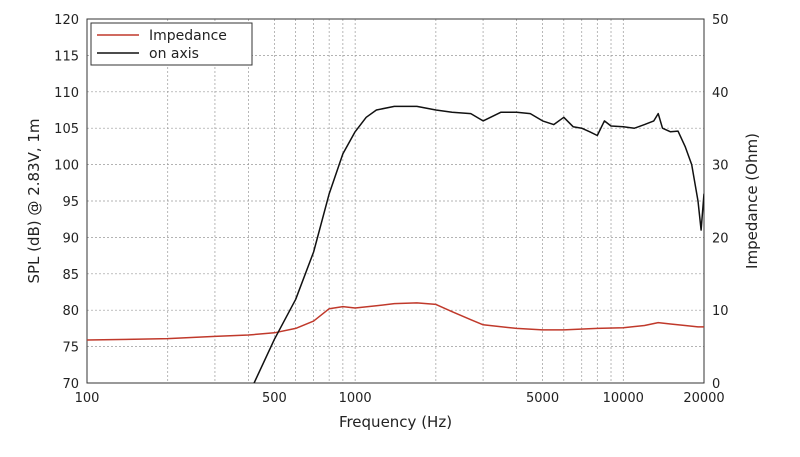 The image size is (800, 457). What do you see at coordinates (623, 398) in the screenshot?
I see `x-tick-label: 10000` at bounding box center [623, 398].